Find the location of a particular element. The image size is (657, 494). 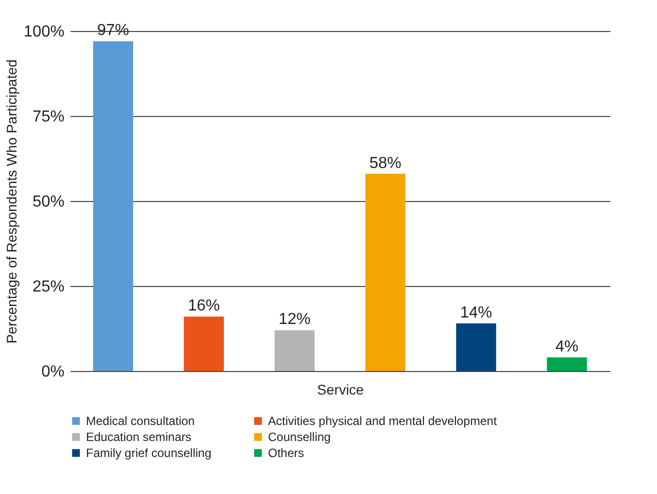

data-label: 4% is located at coordinates (566, 347).